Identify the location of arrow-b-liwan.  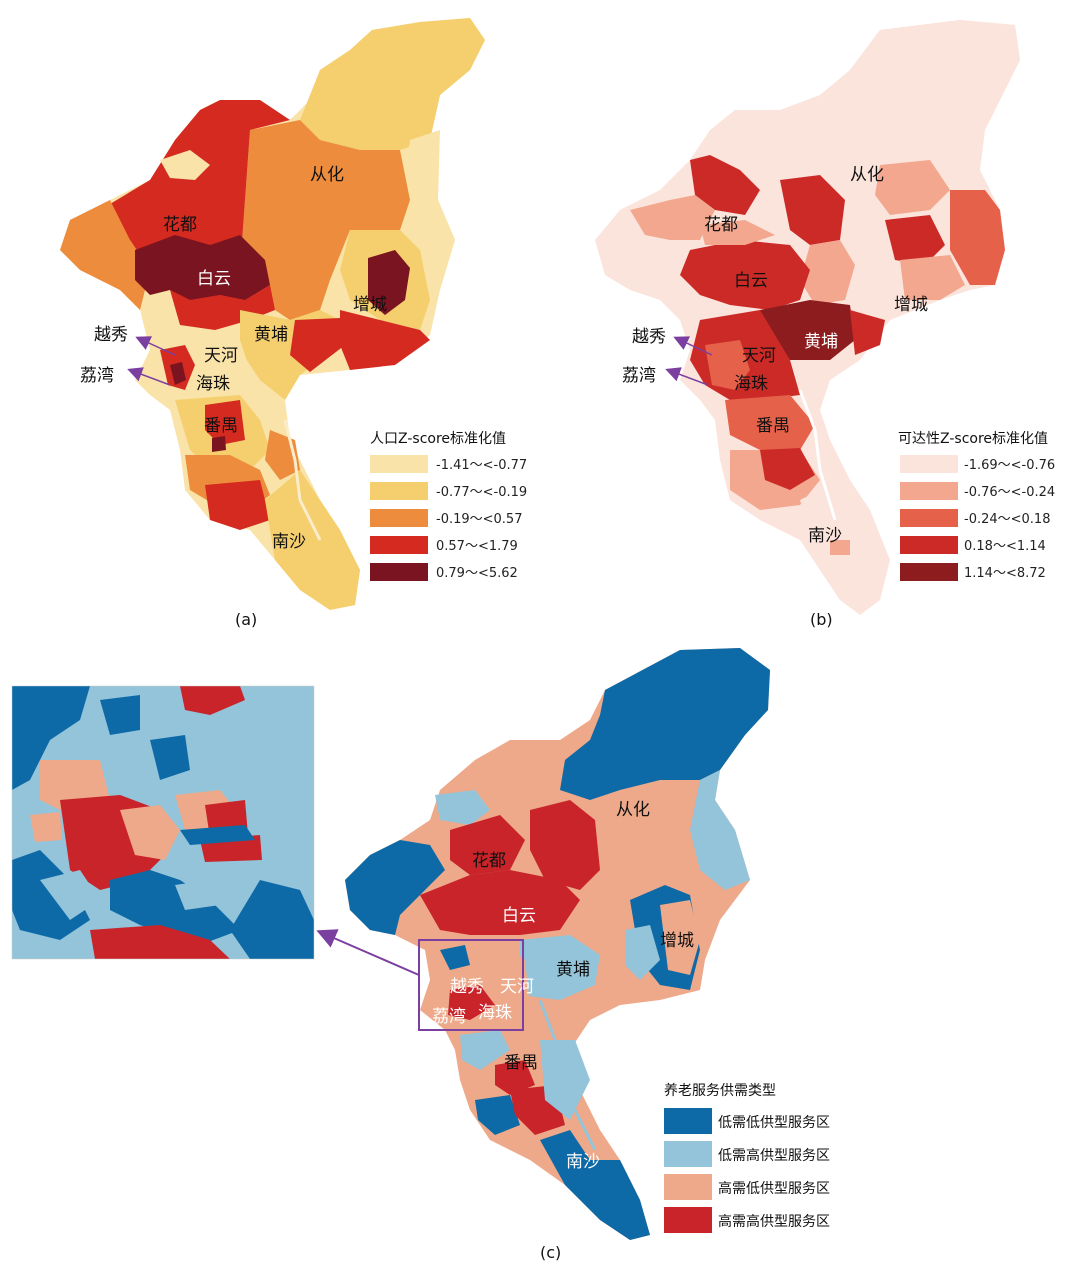
(687, 376).